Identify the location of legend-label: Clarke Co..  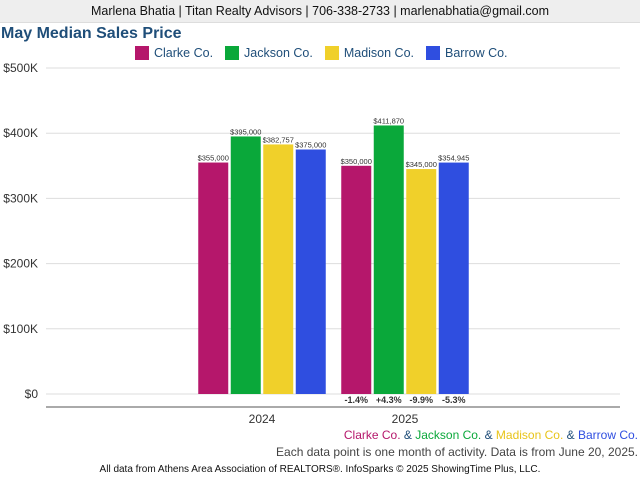
(184, 53).